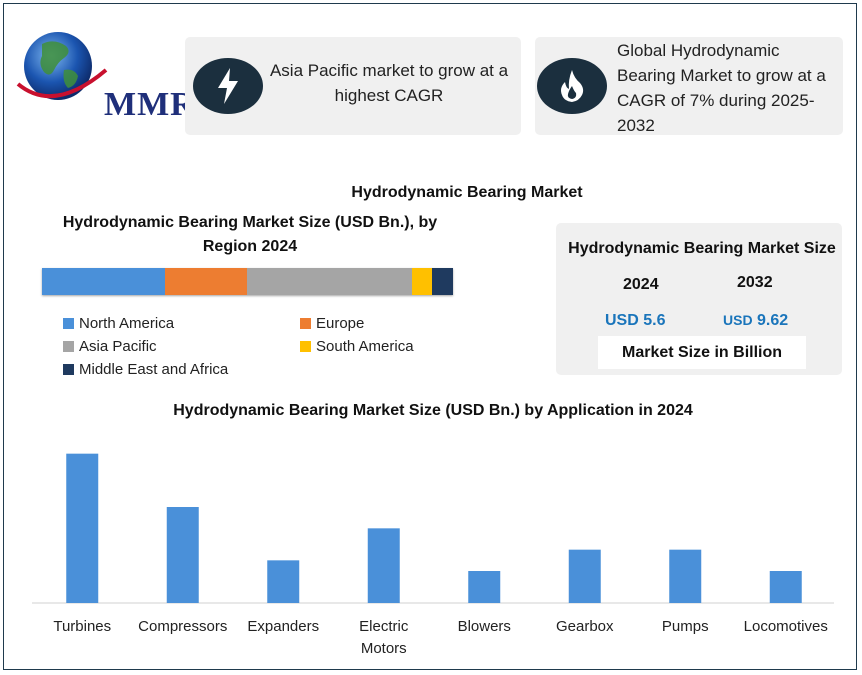 This screenshot has width=862, height=675. I want to click on bar-locomotives, so click(785, 587).